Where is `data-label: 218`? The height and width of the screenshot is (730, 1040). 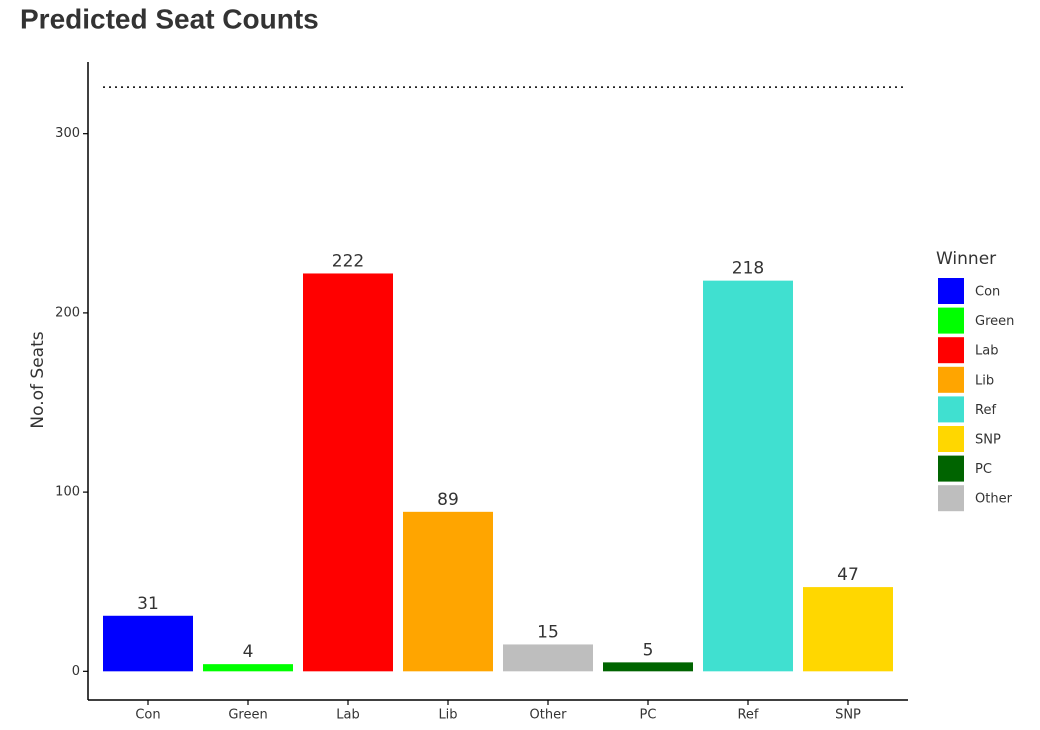 data-label: 218 is located at coordinates (748, 269).